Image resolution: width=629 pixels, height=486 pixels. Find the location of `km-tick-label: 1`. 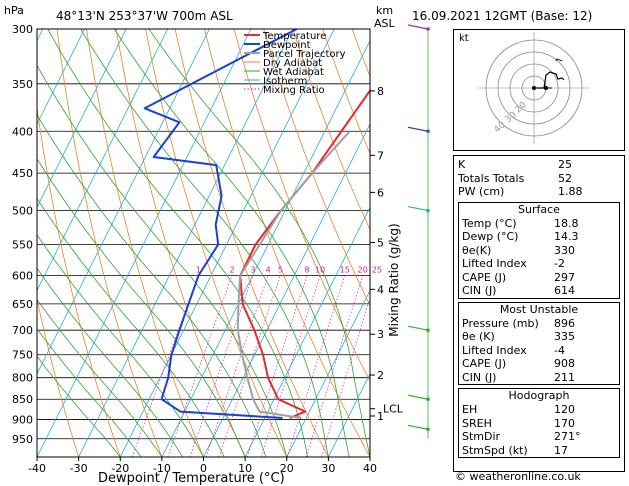

km-tick-label: 1 is located at coordinates (380, 416).